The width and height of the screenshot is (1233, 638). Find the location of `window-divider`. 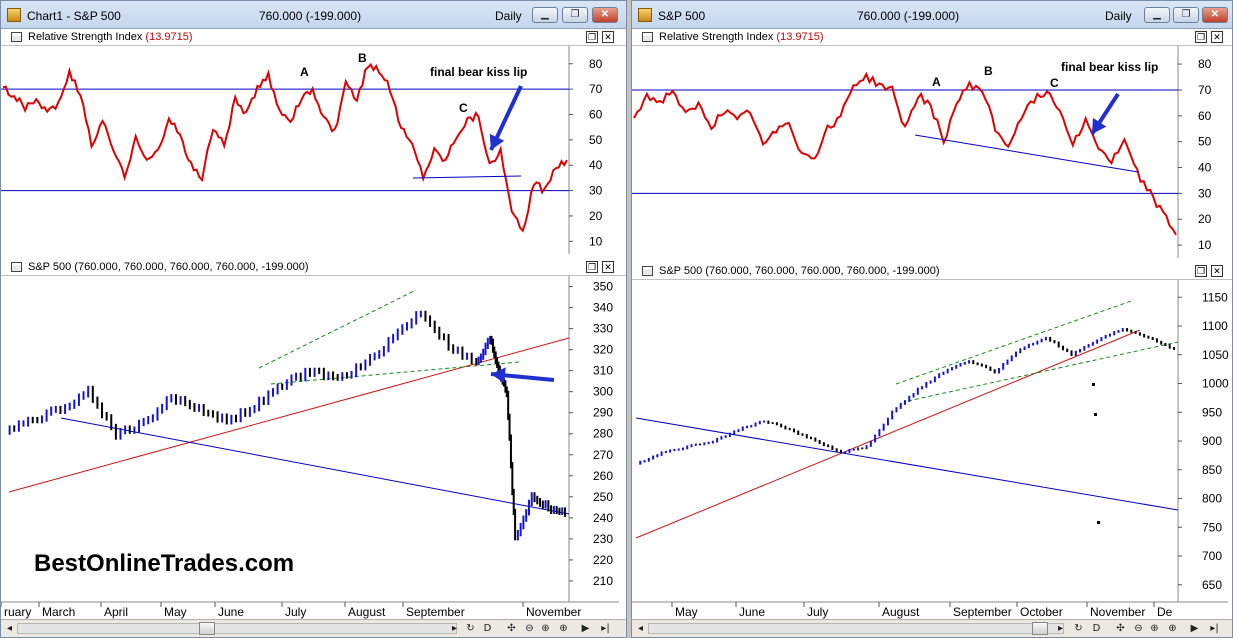

window-divider is located at coordinates (629, 319).